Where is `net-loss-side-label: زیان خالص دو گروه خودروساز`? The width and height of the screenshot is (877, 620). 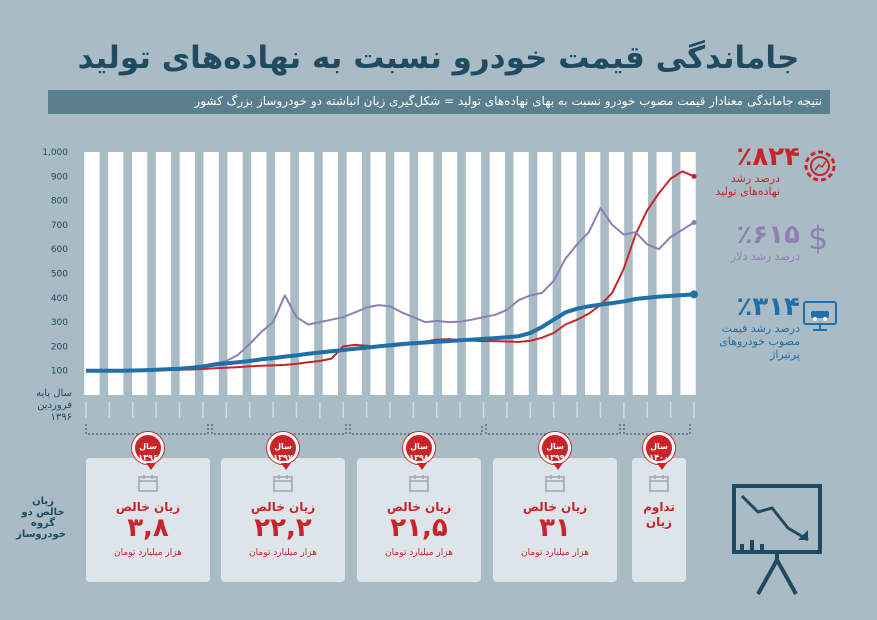
net-loss-side-label: زیان خالص دو گروه خودروساز is located at coordinates (41, 518).